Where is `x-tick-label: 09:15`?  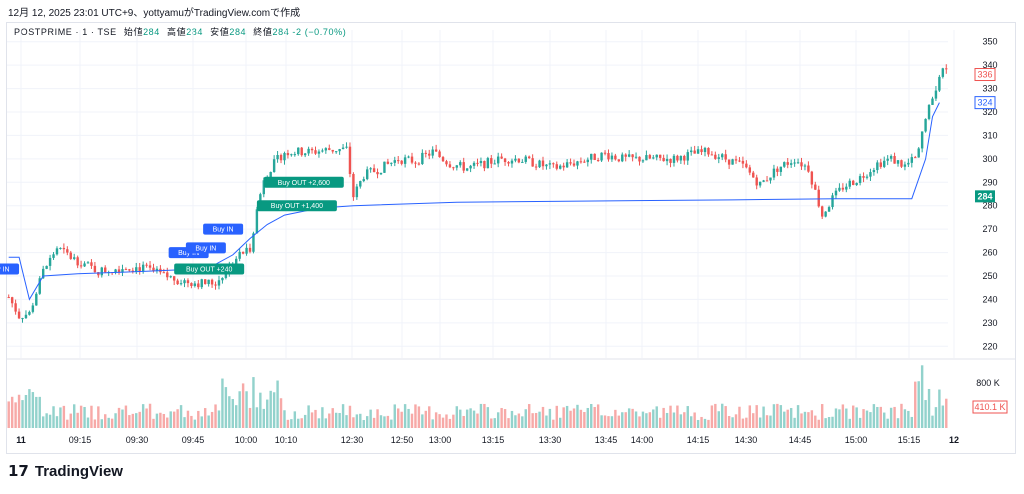
x-tick-label: 09:15 is located at coordinates (80, 440).